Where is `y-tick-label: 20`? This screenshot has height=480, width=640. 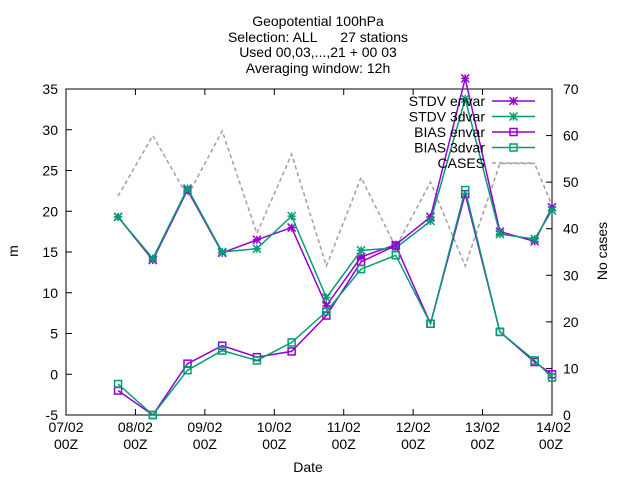 y-tick-label: 20 is located at coordinates (50, 211).